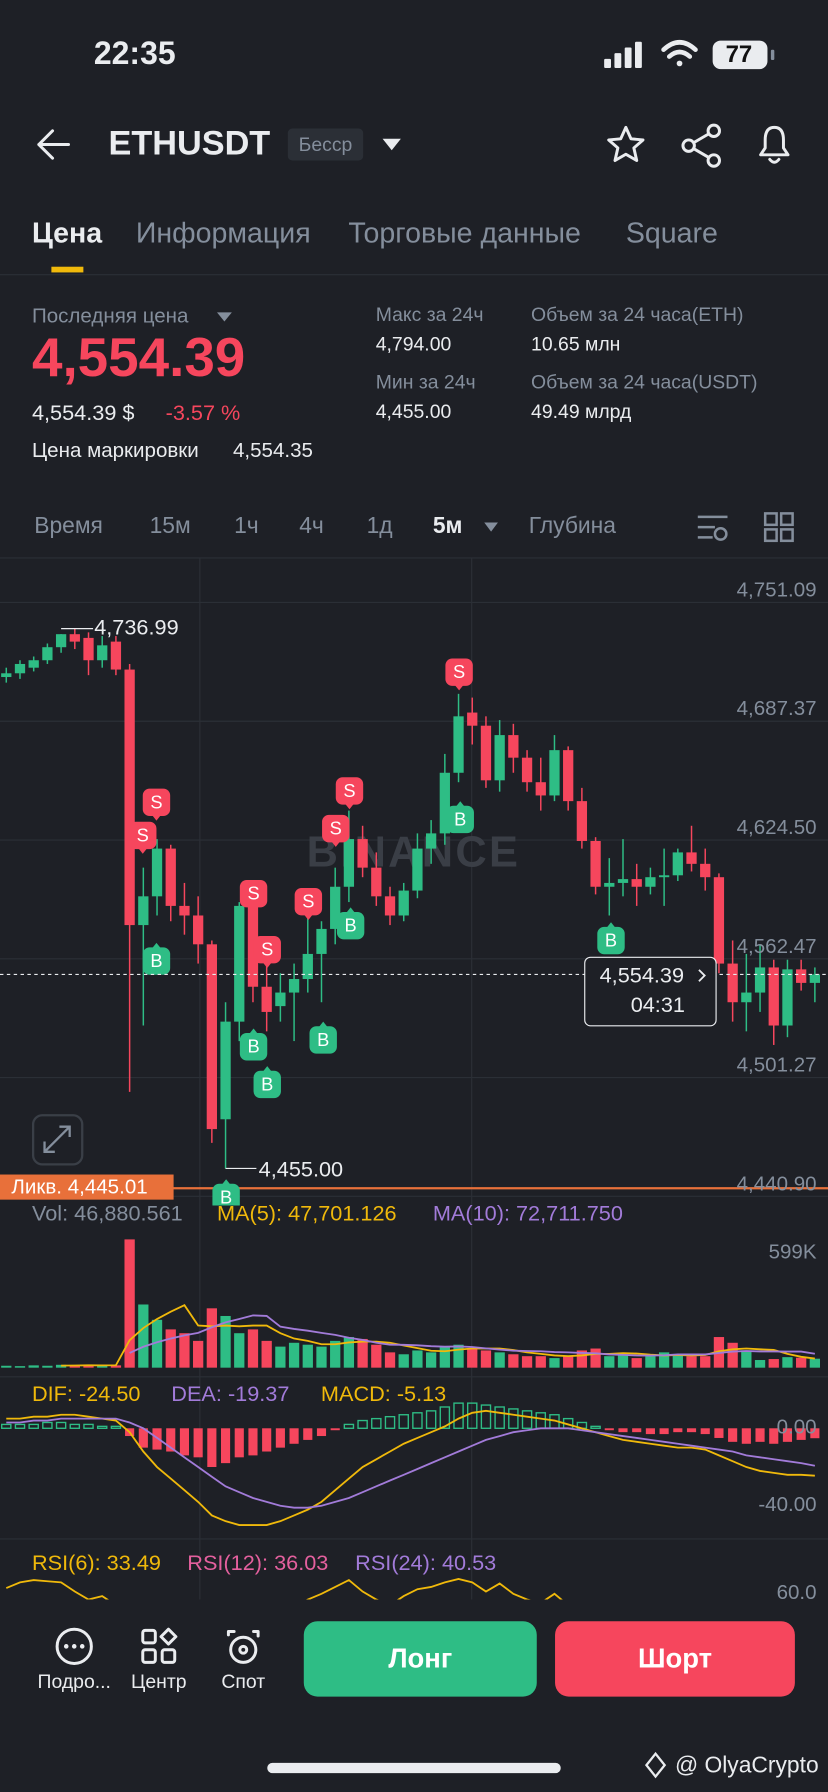  I want to click on symbol-dropdown, so click(391, 144).